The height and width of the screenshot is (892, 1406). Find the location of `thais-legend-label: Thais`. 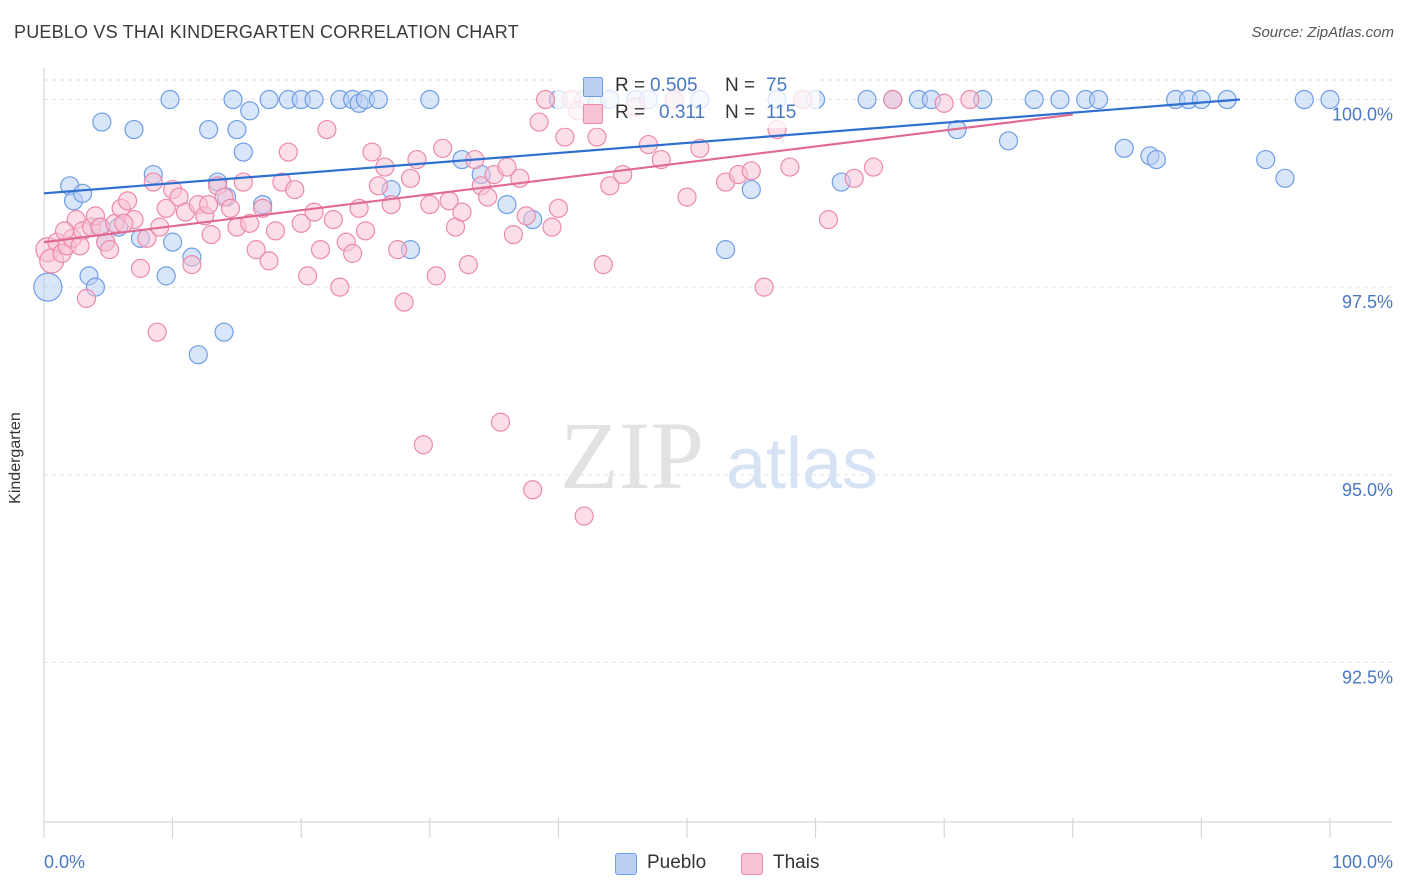

thais-legend-label: Thais is located at coordinates (796, 862).